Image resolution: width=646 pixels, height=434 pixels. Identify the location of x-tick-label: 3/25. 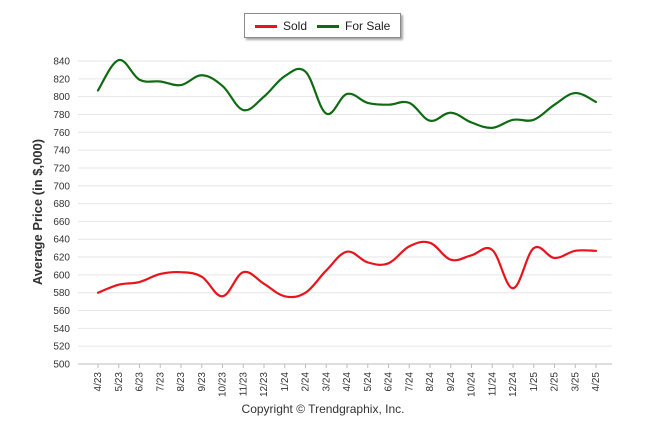
(575, 382).